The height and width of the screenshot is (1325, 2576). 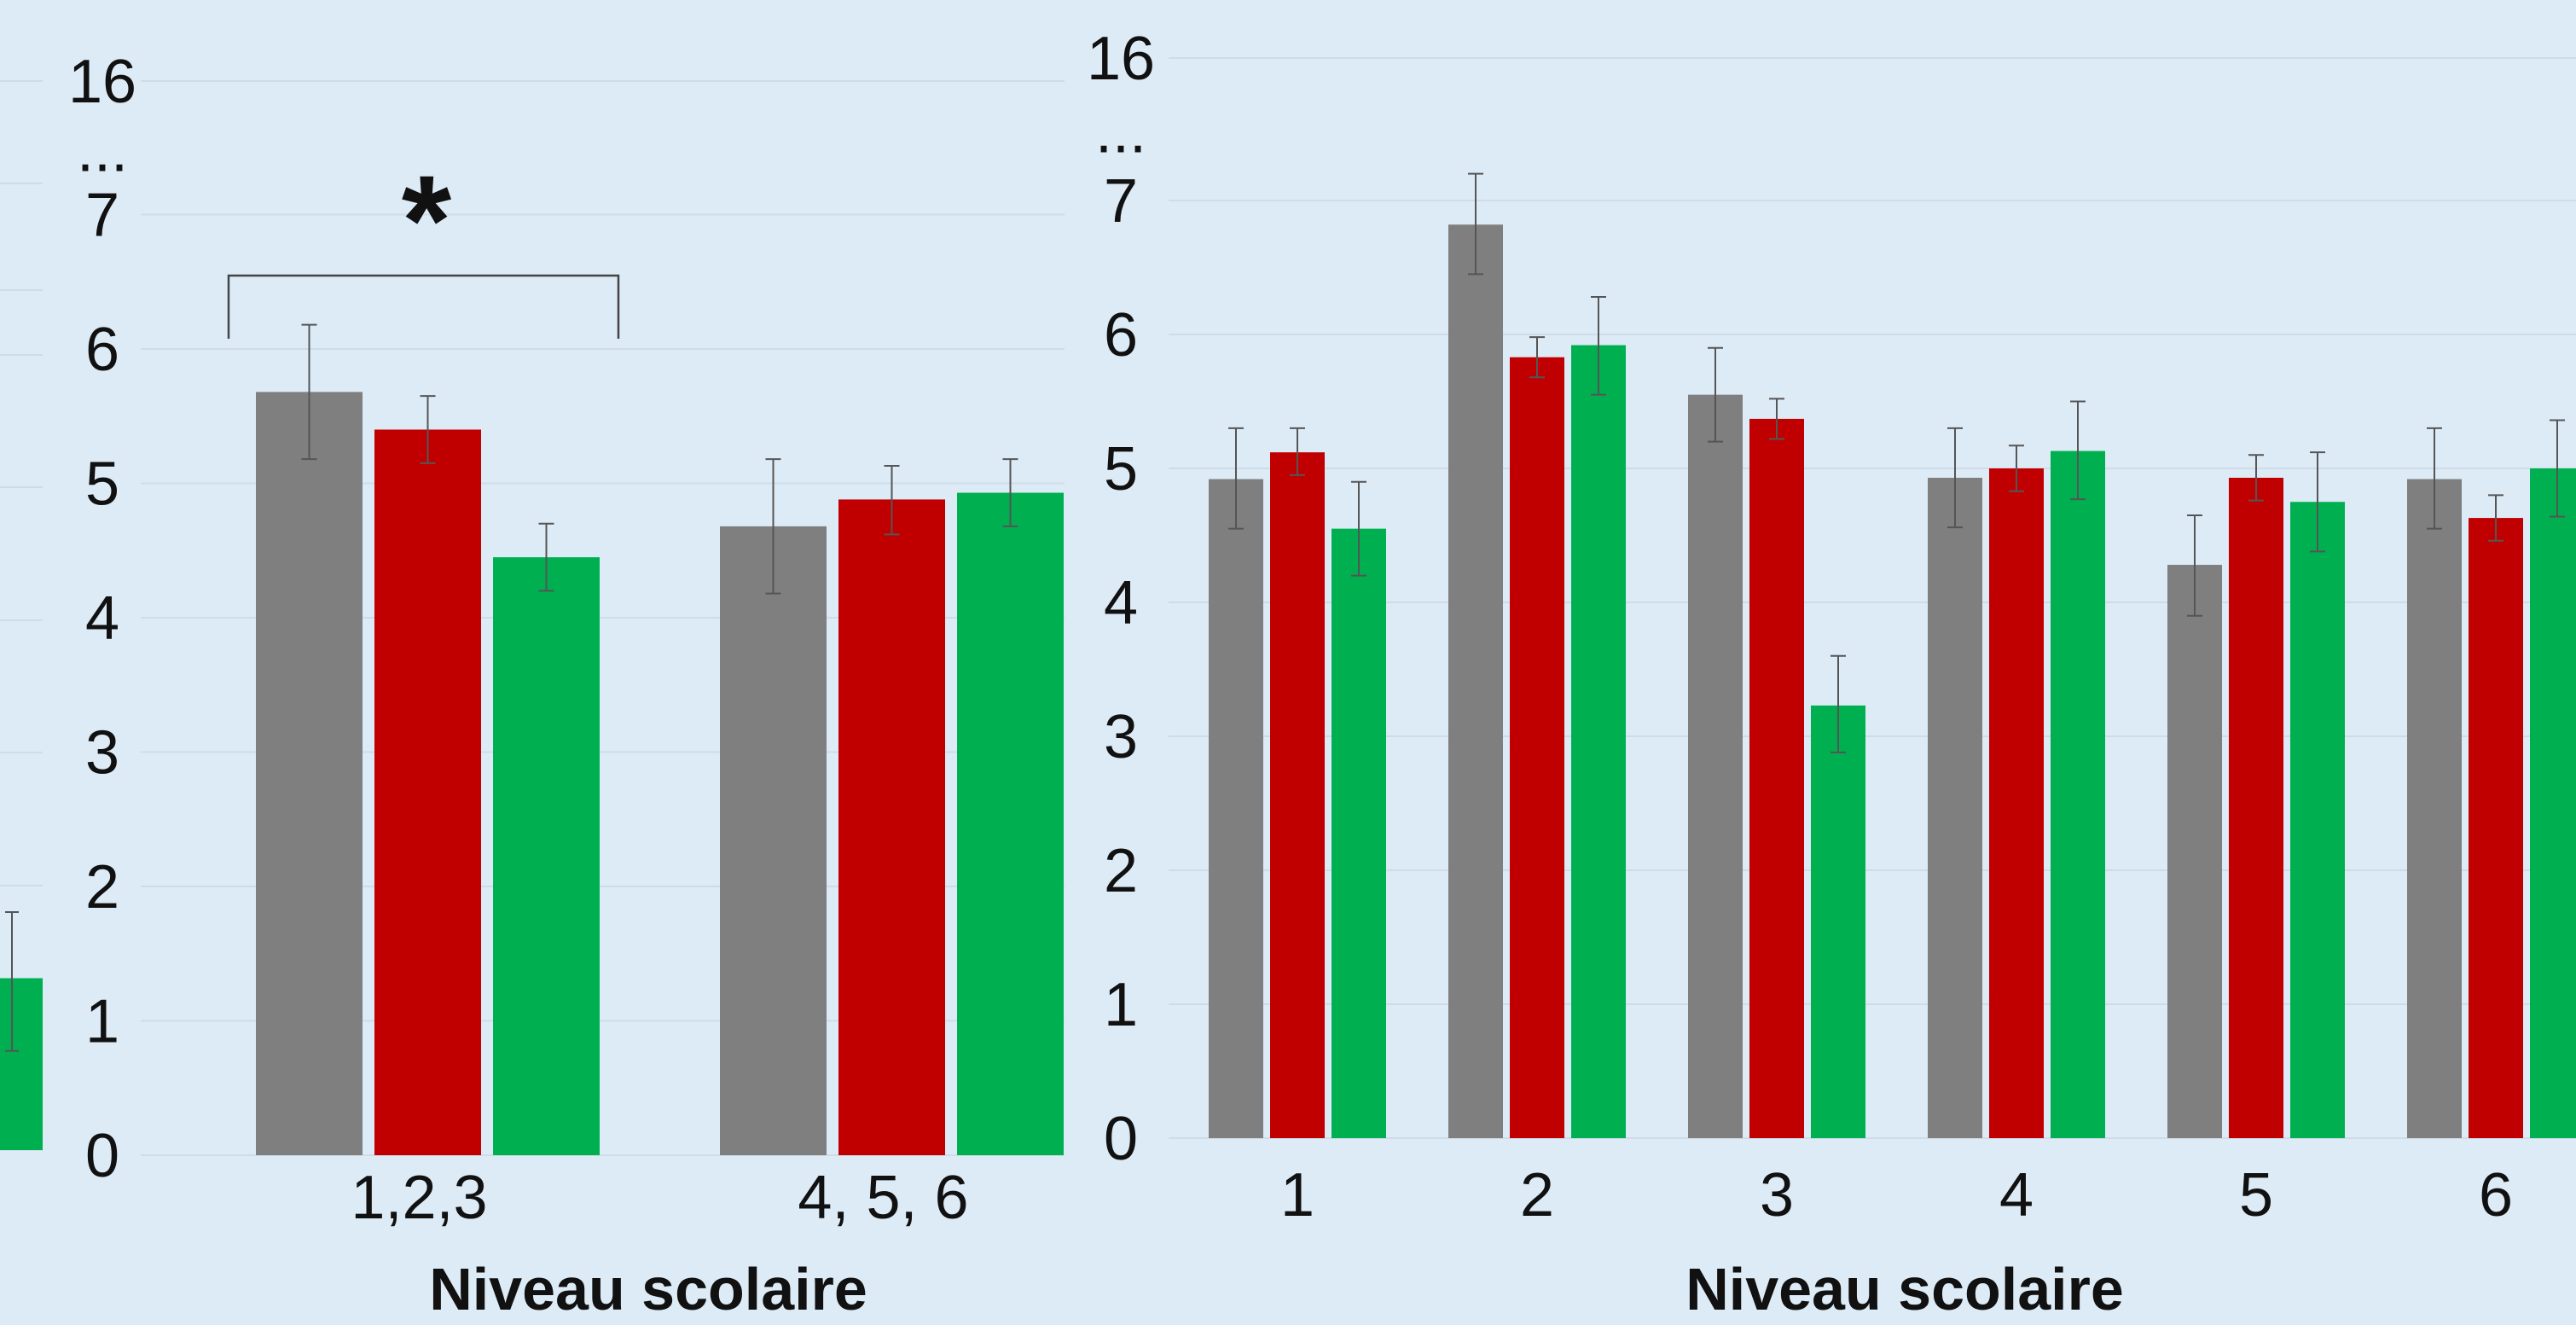 What do you see at coordinates (883, 1198) in the screenshot?
I see `x-category-label: 4, 5, 6` at bounding box center [883, 1198].